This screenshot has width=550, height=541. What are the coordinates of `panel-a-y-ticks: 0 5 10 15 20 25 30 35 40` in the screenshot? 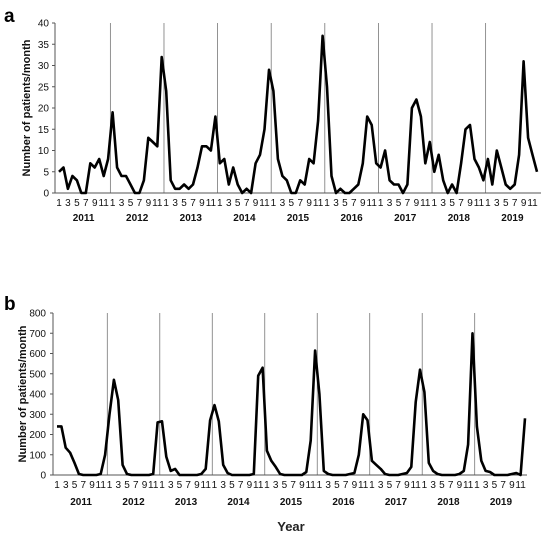 It's located at (46, 109).